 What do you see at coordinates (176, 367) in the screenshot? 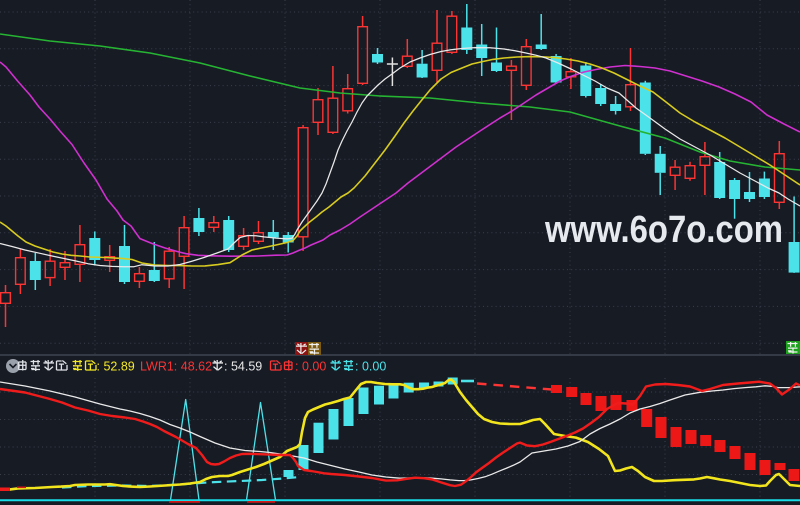
I see `svg-text: LWR1: 48.62` at bounding box center [176, 367].